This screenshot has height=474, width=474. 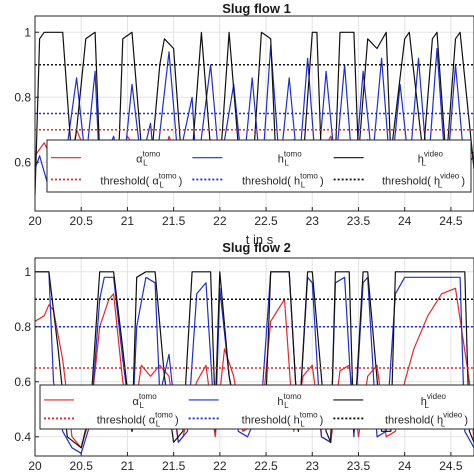 I want to click on y-tick-label: 0.4, so click(x=22, y=437).